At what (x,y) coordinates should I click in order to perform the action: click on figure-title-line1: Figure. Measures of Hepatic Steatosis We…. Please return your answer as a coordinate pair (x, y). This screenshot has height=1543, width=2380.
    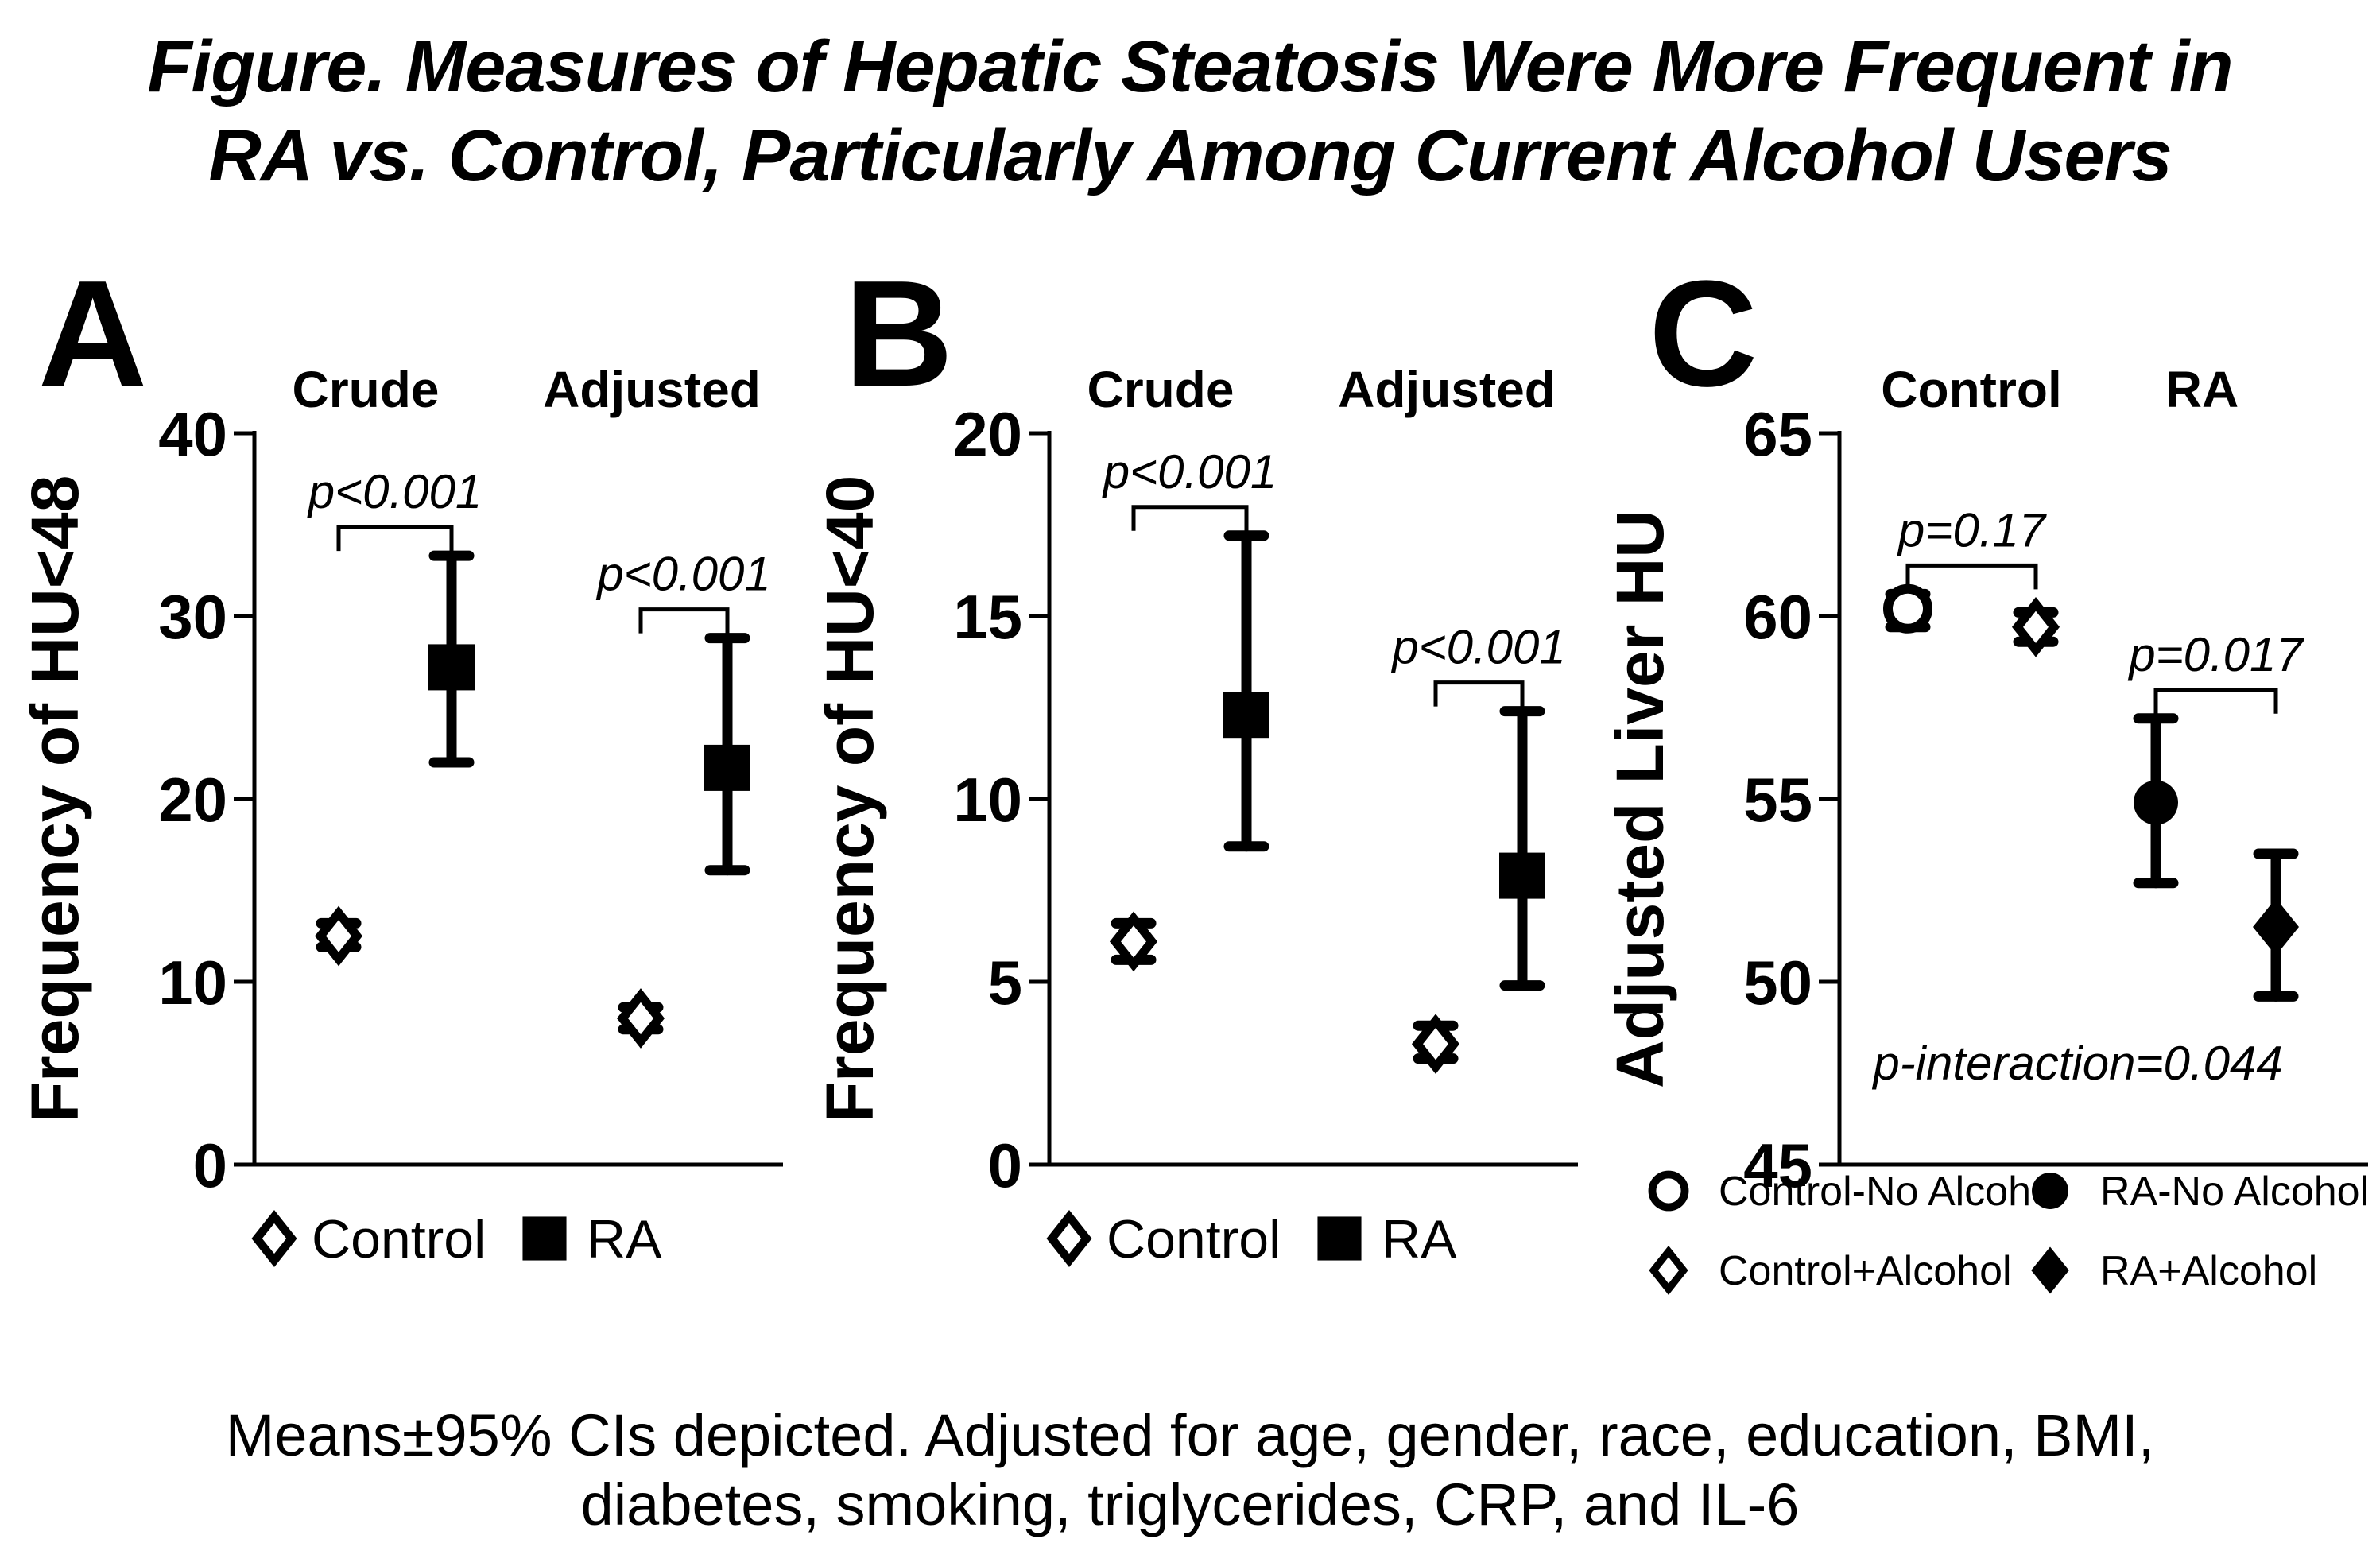
    Looking at the image, I should click on (1190, 66).